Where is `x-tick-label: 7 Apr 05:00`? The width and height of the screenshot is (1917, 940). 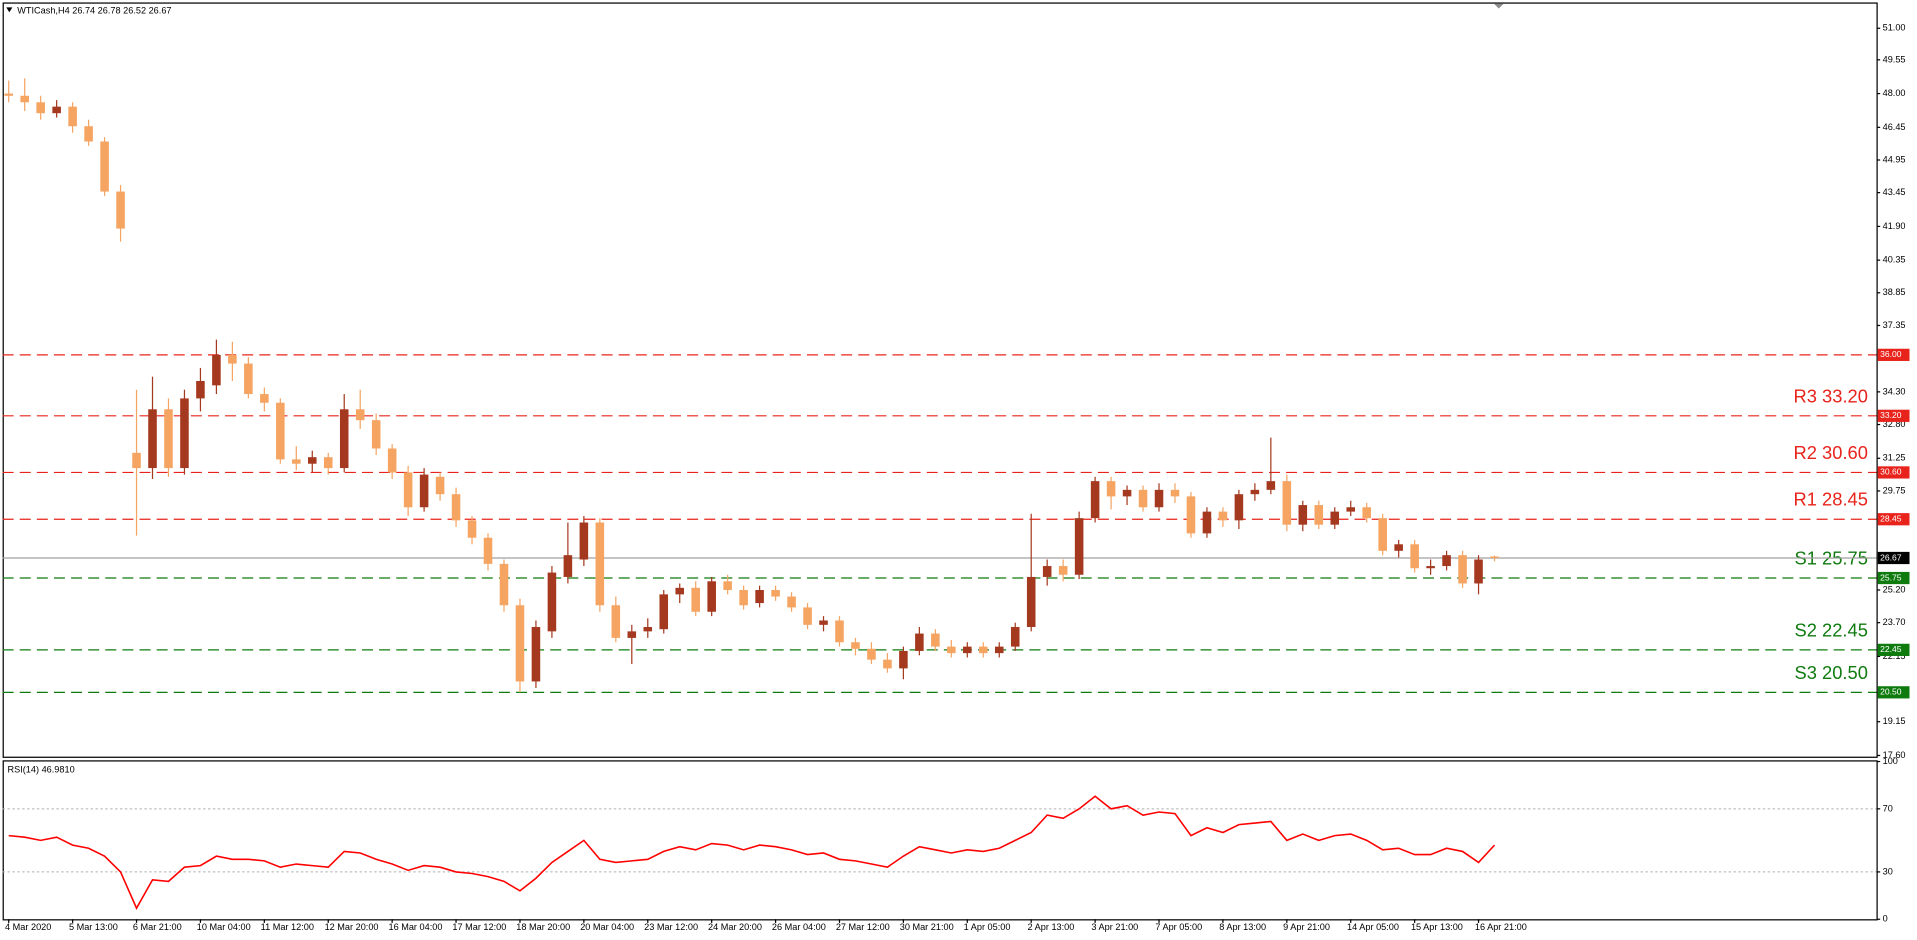 x-tick-label: 7 Apr 05:00 is located at coordinates (1178, 927).